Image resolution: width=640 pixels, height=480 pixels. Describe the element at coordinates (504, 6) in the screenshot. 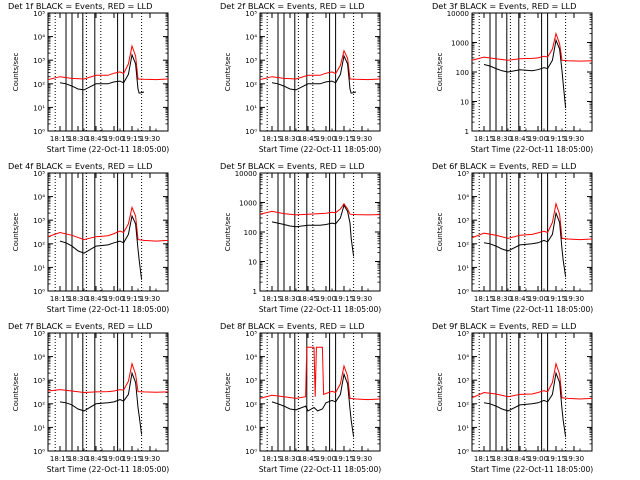

I see `panel-title: Det 3f BLACK = Events, RED = LLD` at that location.